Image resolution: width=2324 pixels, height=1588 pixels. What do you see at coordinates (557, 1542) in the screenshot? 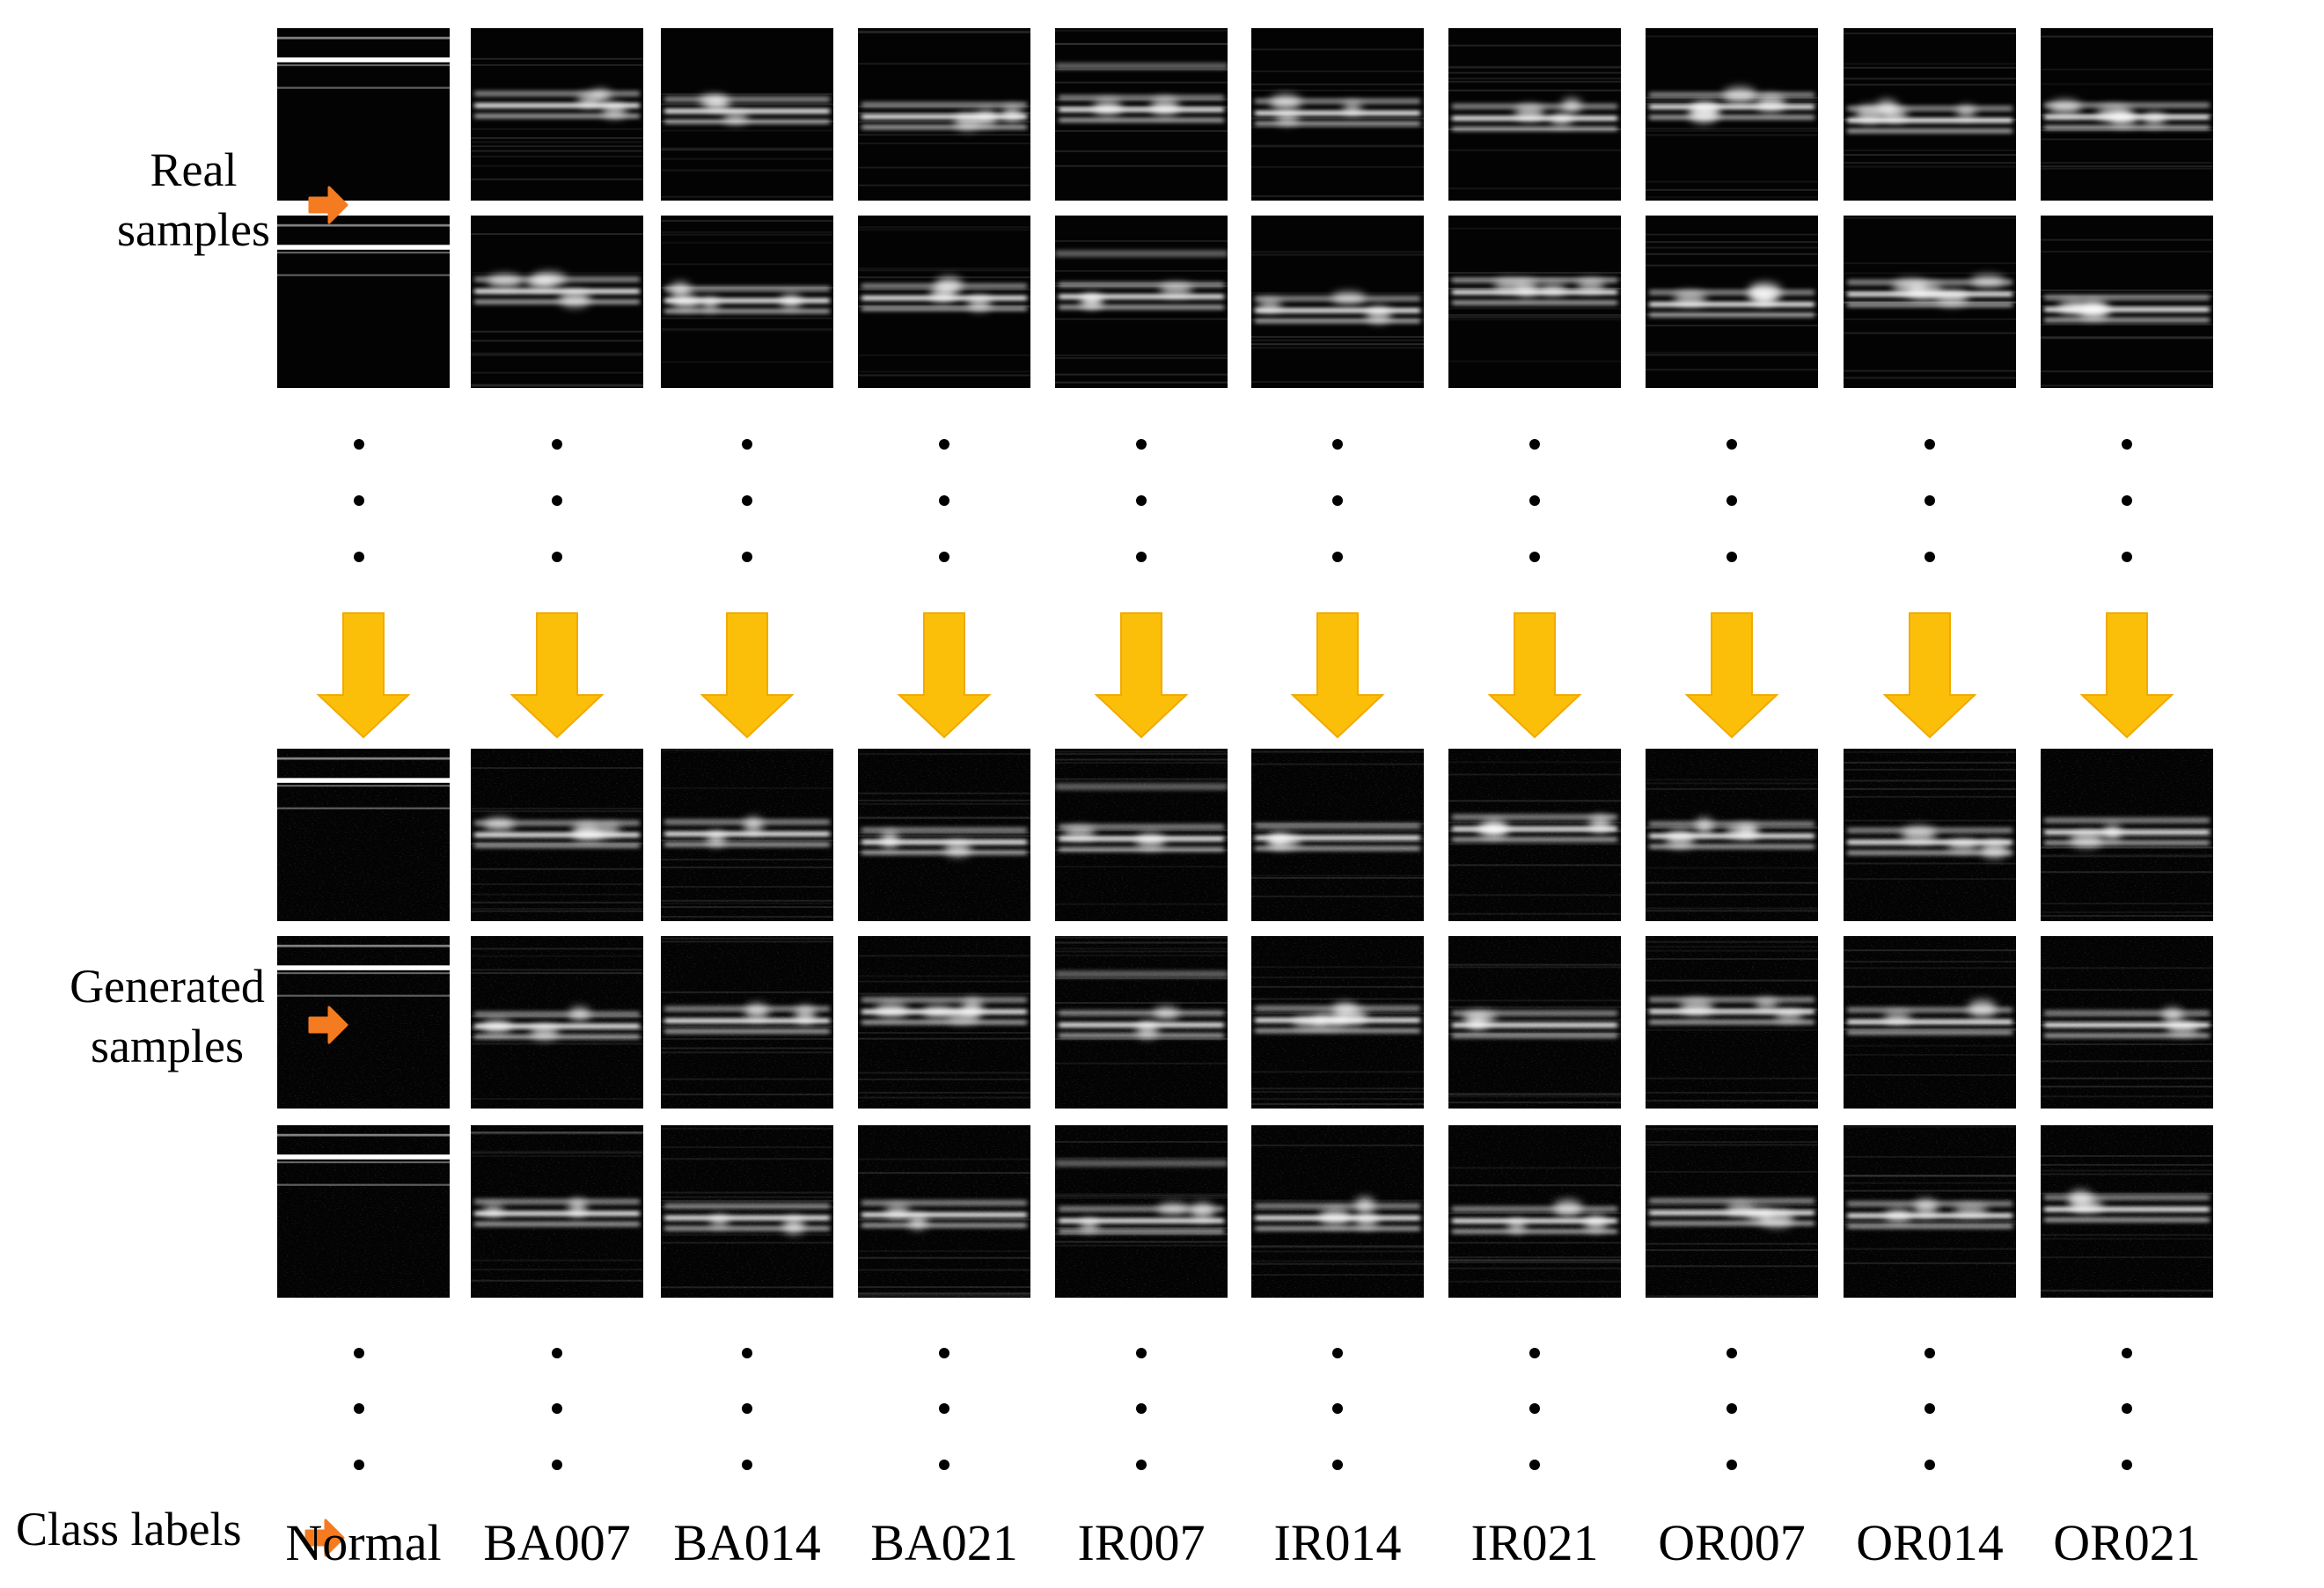
I see `class-label: BA007` at bounding box center [557, 1542].